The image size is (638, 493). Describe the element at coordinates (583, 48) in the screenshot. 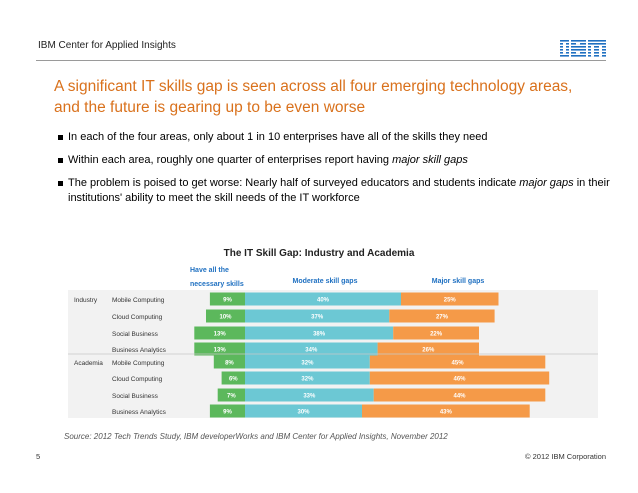

I see `ibm-logo-icon` at that location.